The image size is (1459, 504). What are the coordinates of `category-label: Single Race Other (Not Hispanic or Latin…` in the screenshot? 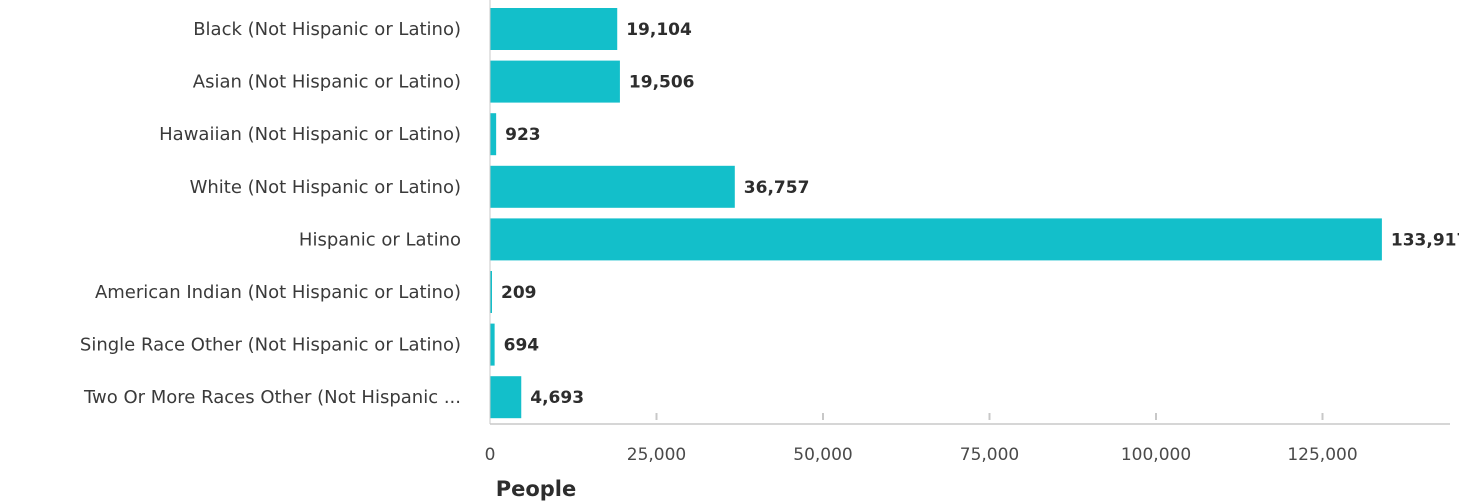 It's located at (270, 345).